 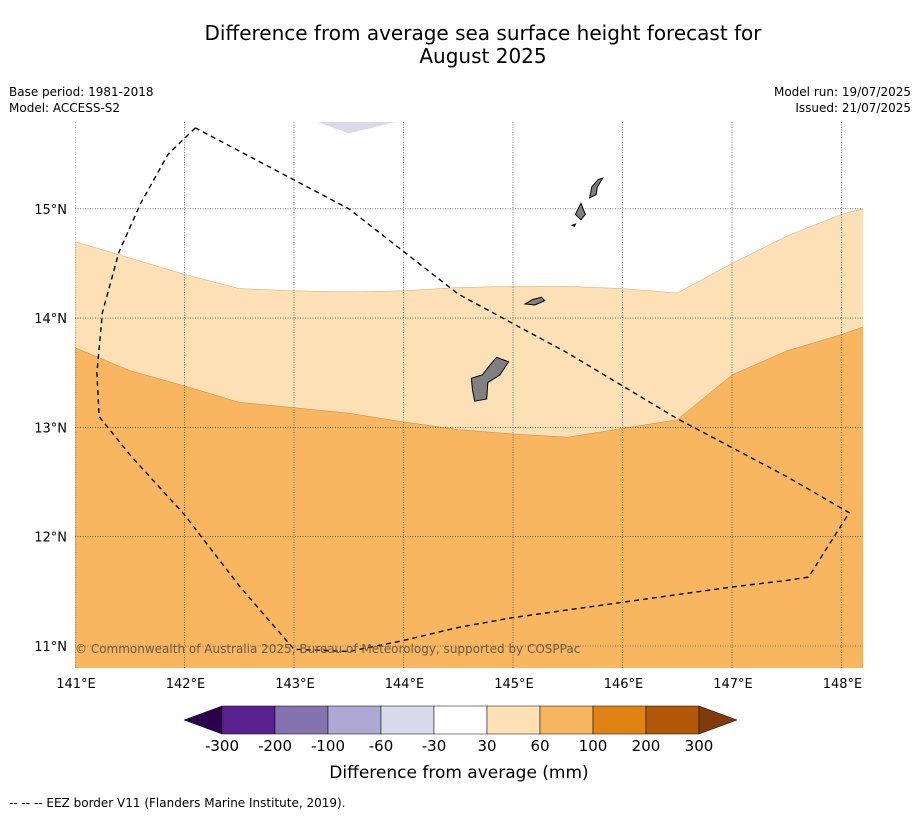 I want to click on colorbar-tick-label: -200, so click(x=275, y=746).